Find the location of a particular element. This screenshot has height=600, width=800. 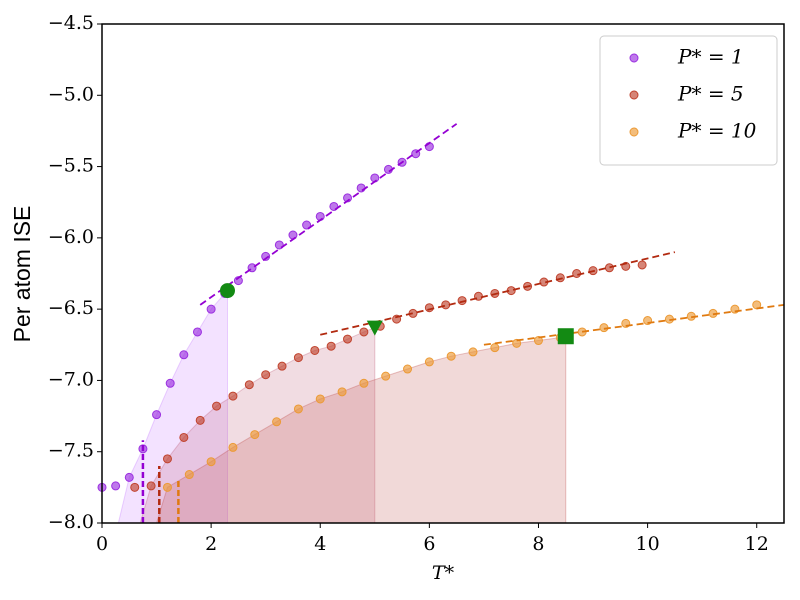

x-tick-label: 2 is located at coordinates (211, 544).